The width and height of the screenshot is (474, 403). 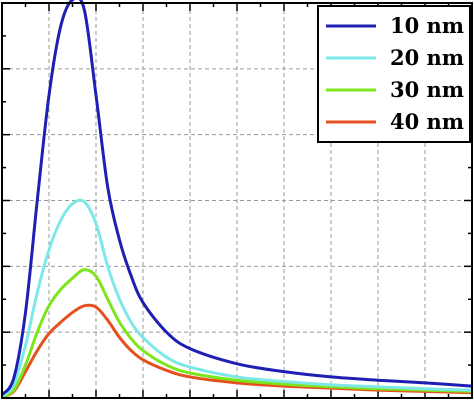 What do you see at coordinates (427, 57) in the screenshot?
I see `legend-label-1: 20 nm` at bounding box center [427, 57].